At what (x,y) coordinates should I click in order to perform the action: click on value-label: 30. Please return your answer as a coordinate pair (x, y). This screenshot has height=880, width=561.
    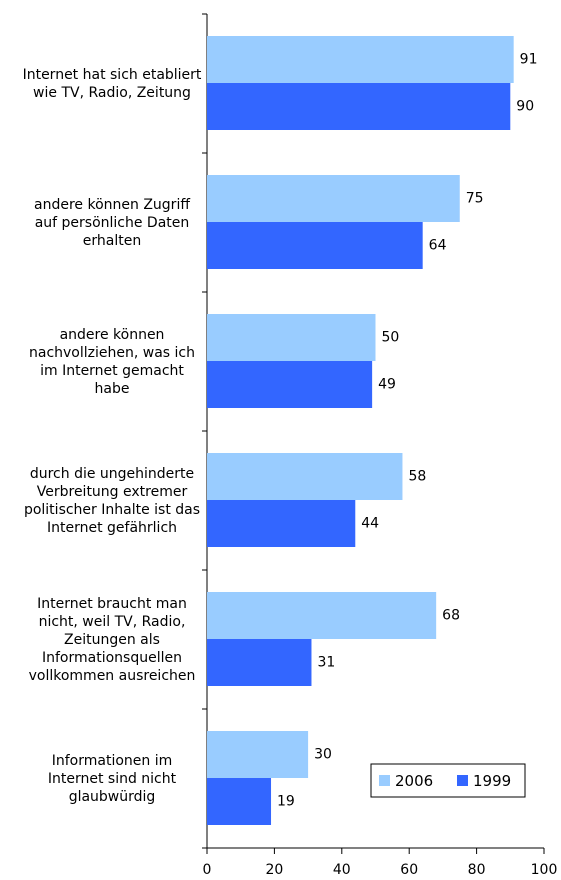
    Looking at the image, I should click on (323, 755).